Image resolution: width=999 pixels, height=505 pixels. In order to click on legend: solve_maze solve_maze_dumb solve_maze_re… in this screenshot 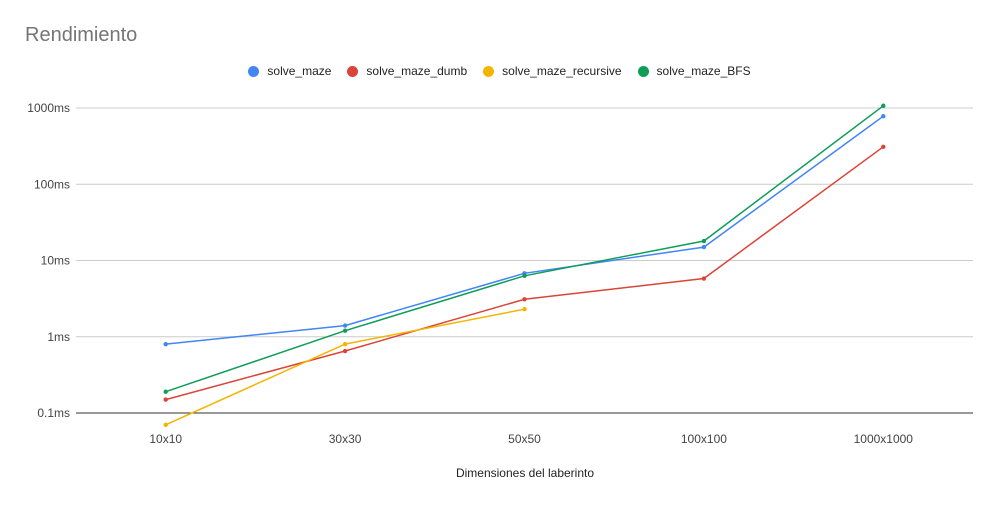, I will do `click(499, 71)`.